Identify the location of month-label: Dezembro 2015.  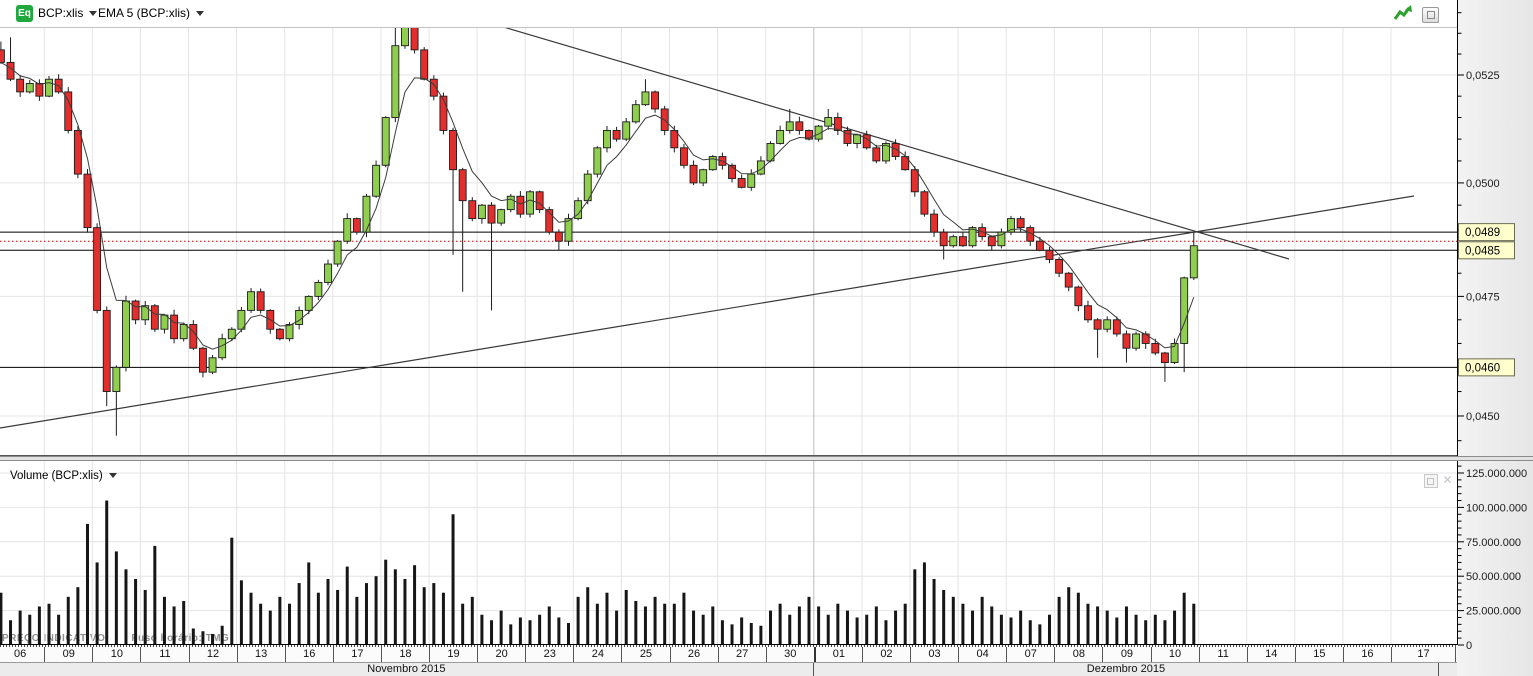
(1127, 669).